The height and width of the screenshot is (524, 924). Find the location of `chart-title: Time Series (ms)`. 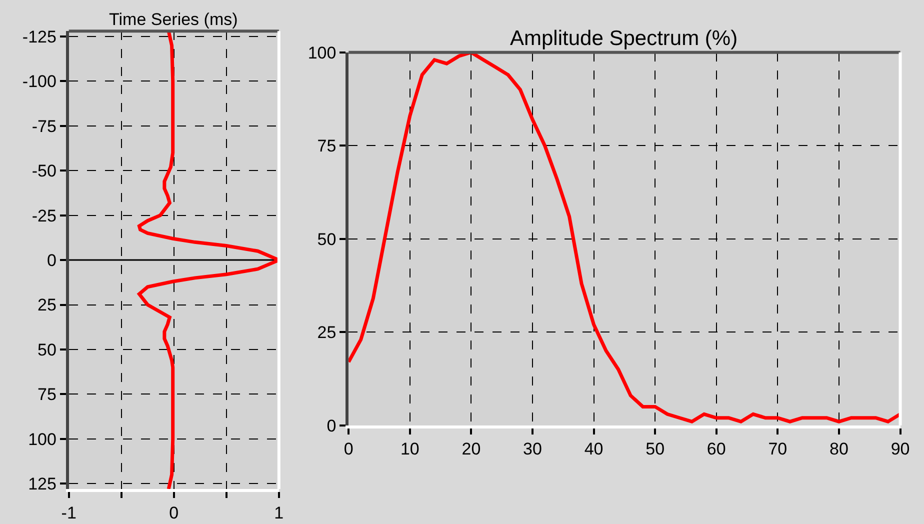

chart-title: Time Series (ms) is located at coordinates (173, 19).